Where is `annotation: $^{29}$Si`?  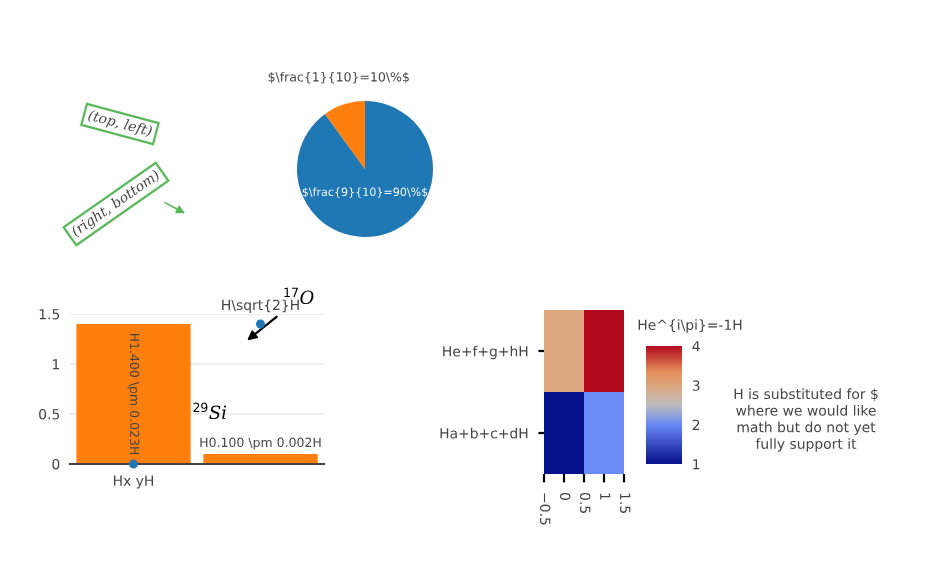
annotation: $^{29}$Si is located at coordinates (210, 411).